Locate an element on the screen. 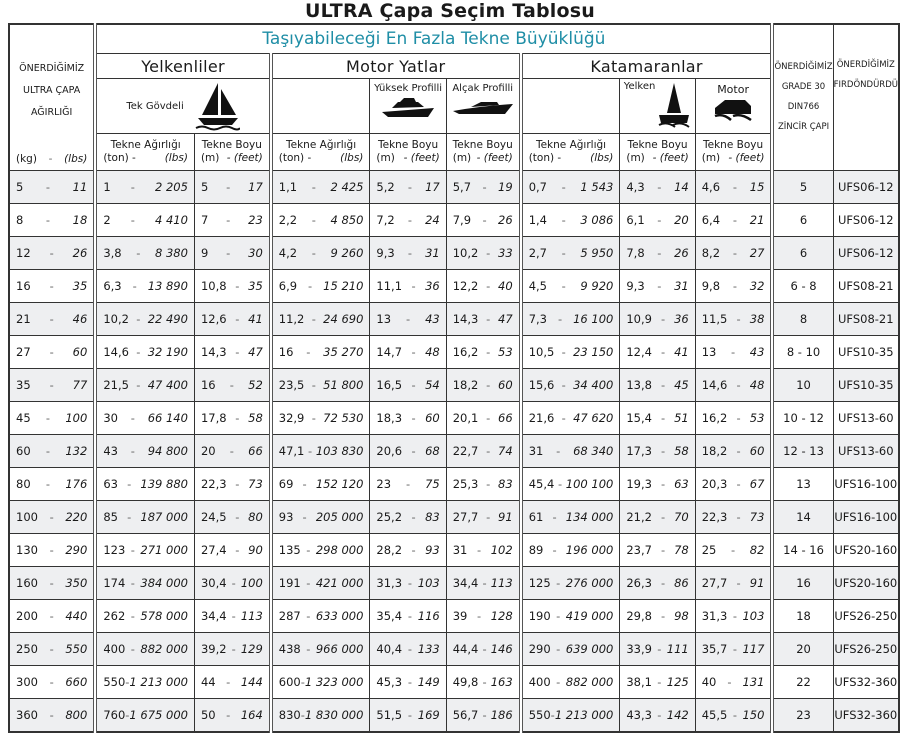 The image size is (900, 734). high-length-cell: 23-75 is located at coordinates (408, 483).